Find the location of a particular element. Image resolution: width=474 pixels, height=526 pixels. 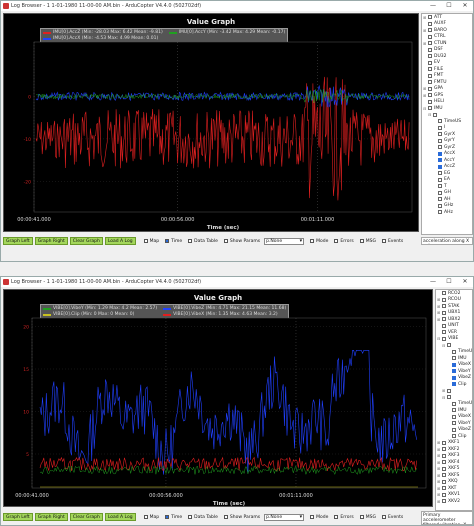

tree-item: ⊟ VIBE is located at coordinates (454, 339).